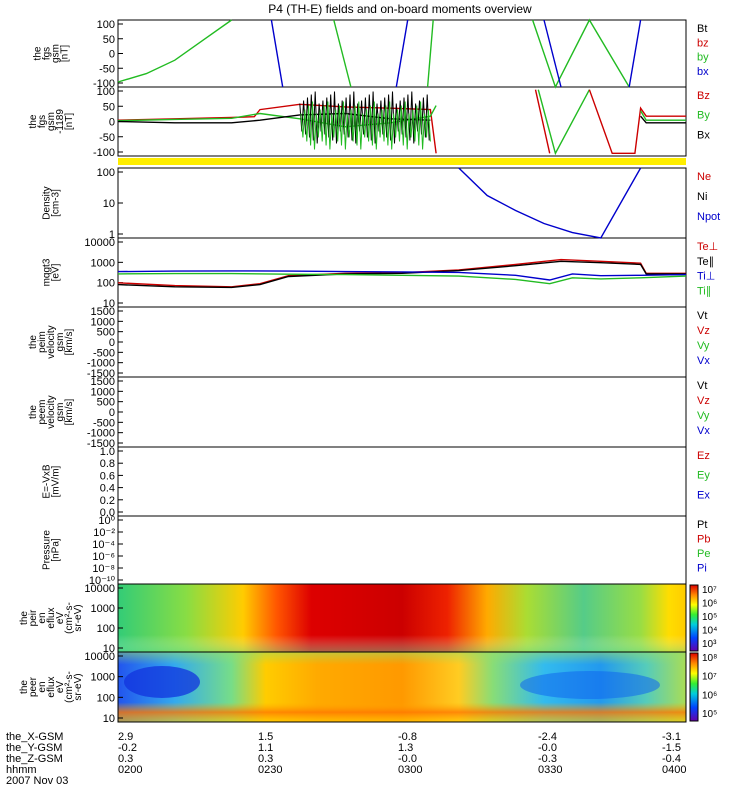  Describe the element at coordinates (703, 96) in the screenshot. I see `legend-entry: Bz` at that location.